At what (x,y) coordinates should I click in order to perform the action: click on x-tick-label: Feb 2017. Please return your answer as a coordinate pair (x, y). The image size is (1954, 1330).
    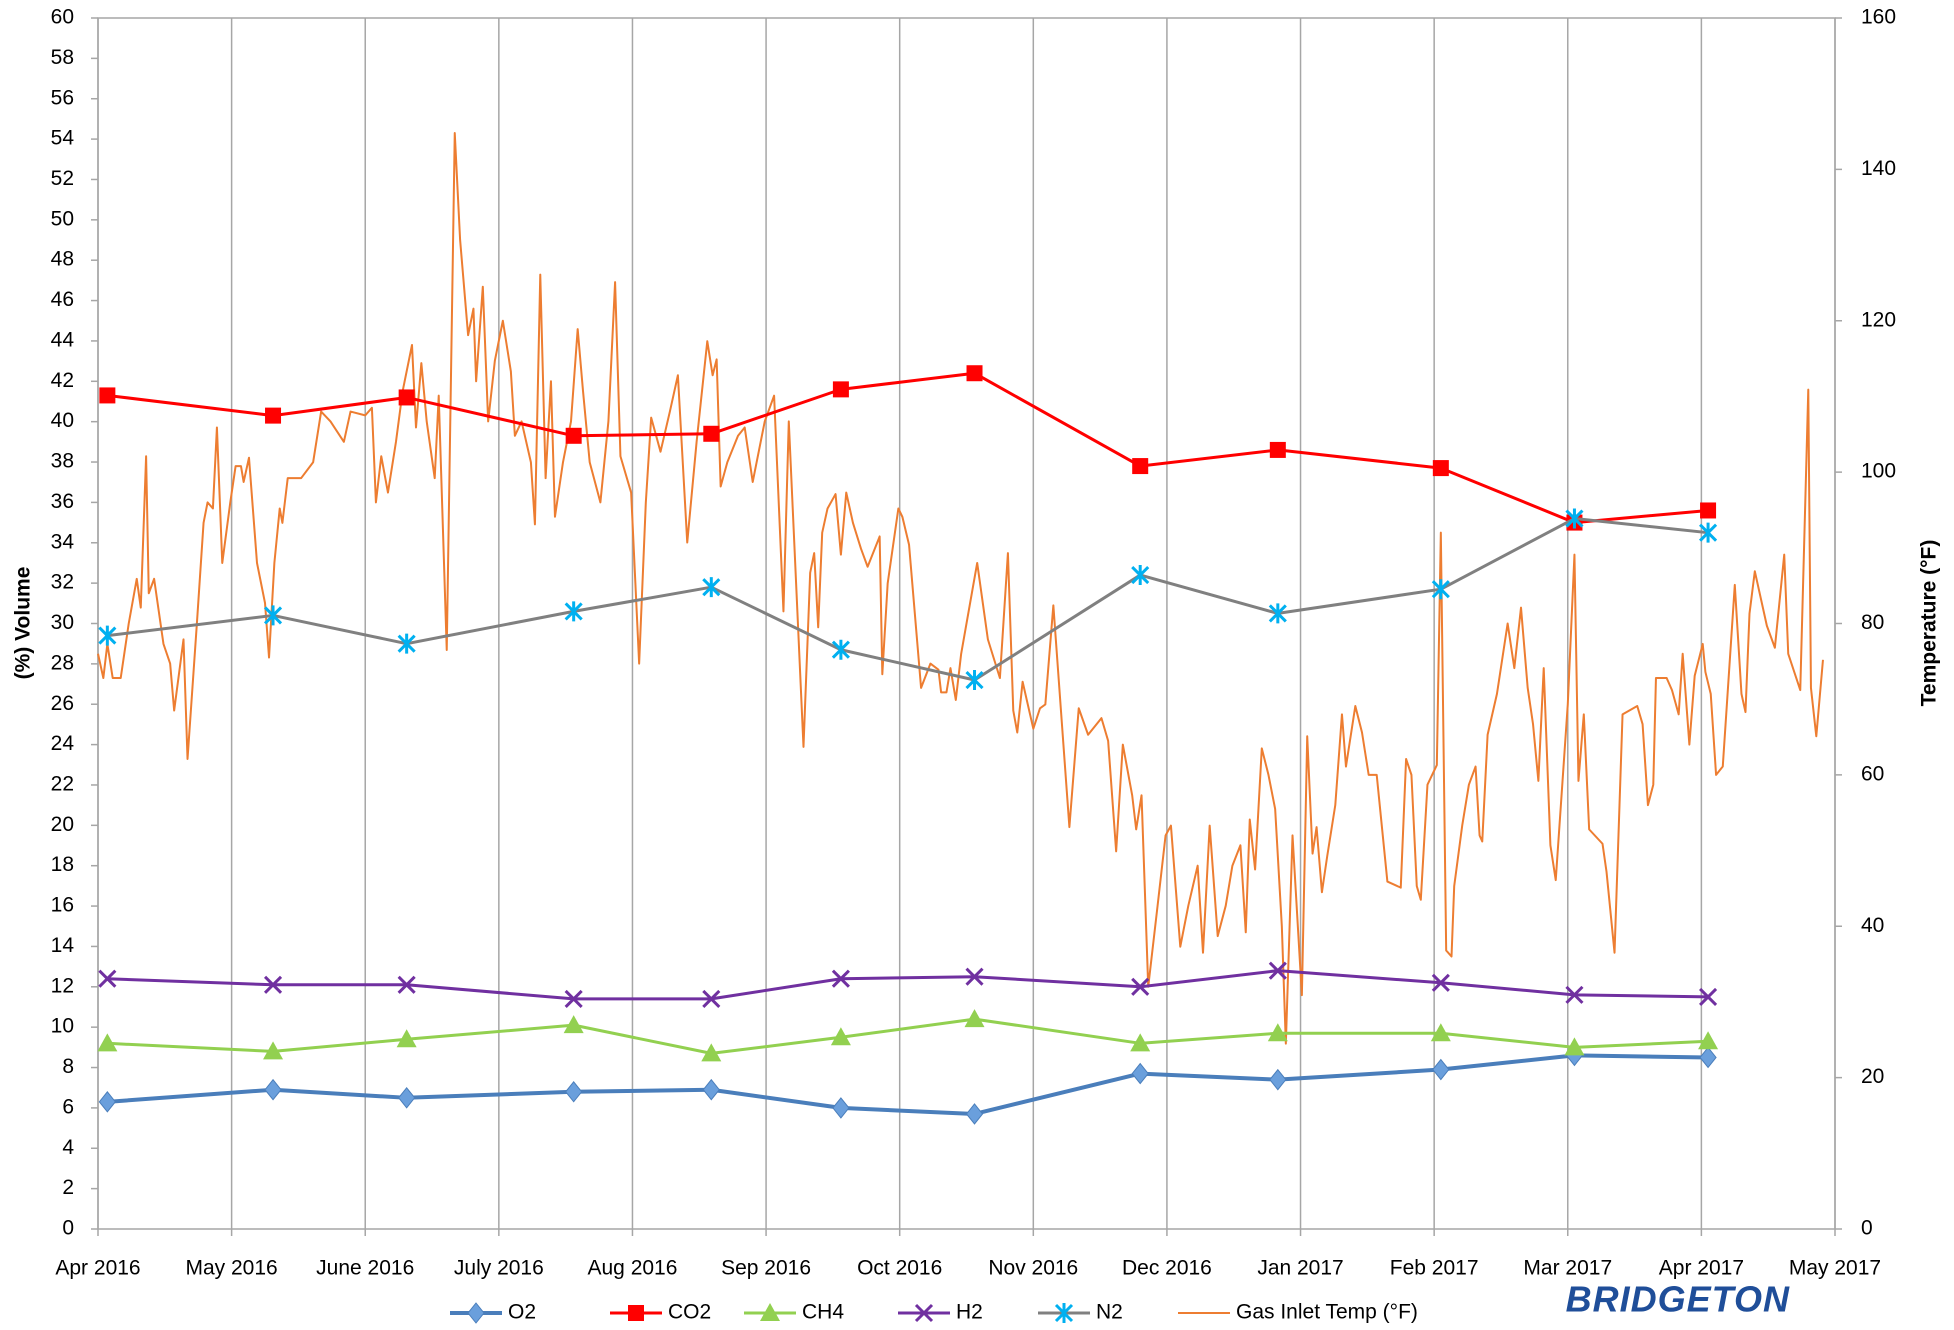
    Looking at the image, I should click on (1434, 1268).